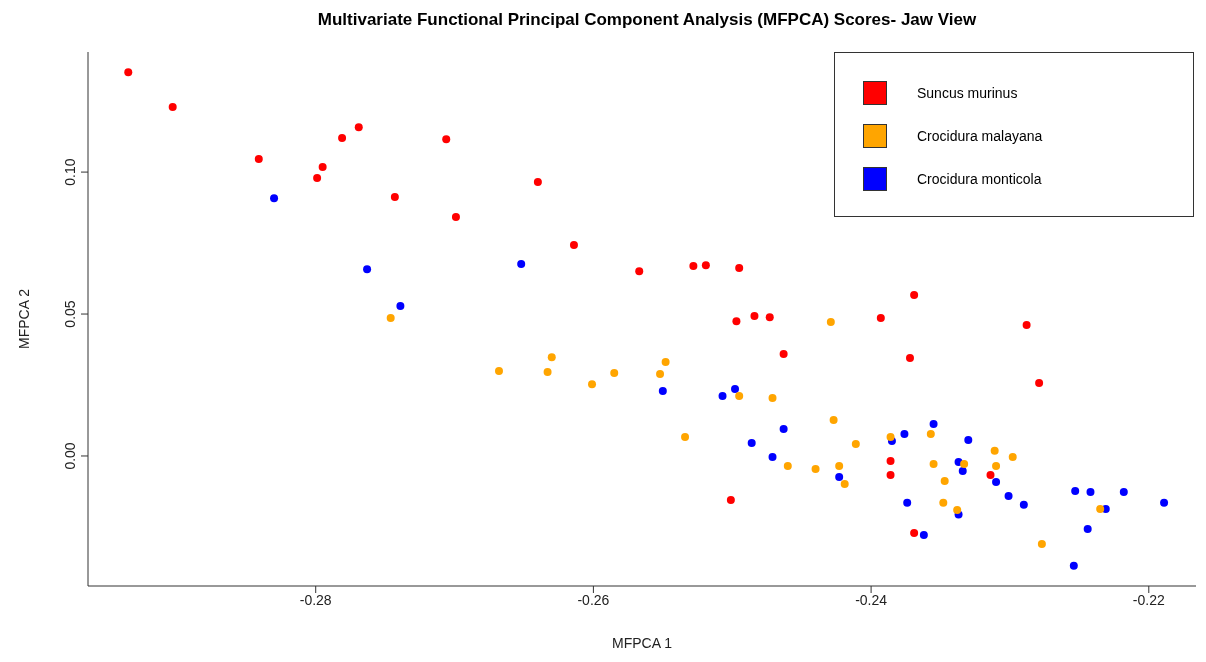  What do you see at coordinates (70, 456) in the screenshot?
I see `y-tick-label: 0.00` at bounding box center [70, 456].